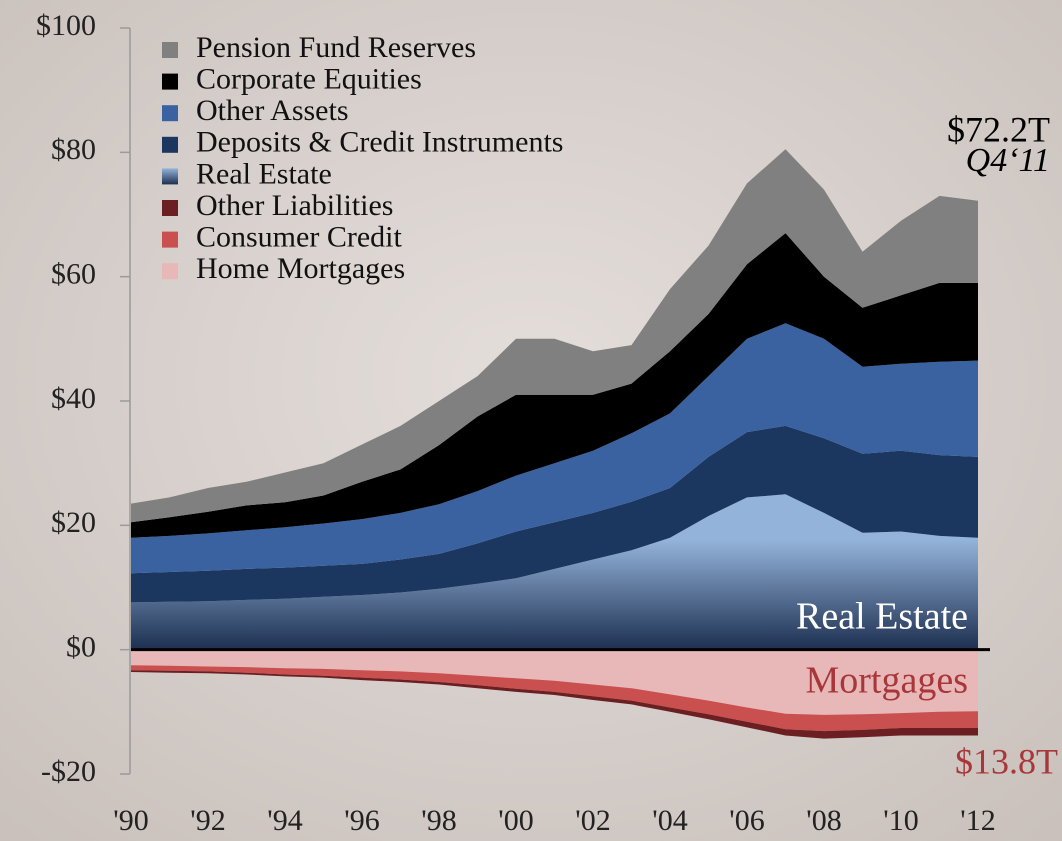 The height and width of the screenshot is (841, 1062). I want to click on x-tick-label: '04, so click(669, 820).